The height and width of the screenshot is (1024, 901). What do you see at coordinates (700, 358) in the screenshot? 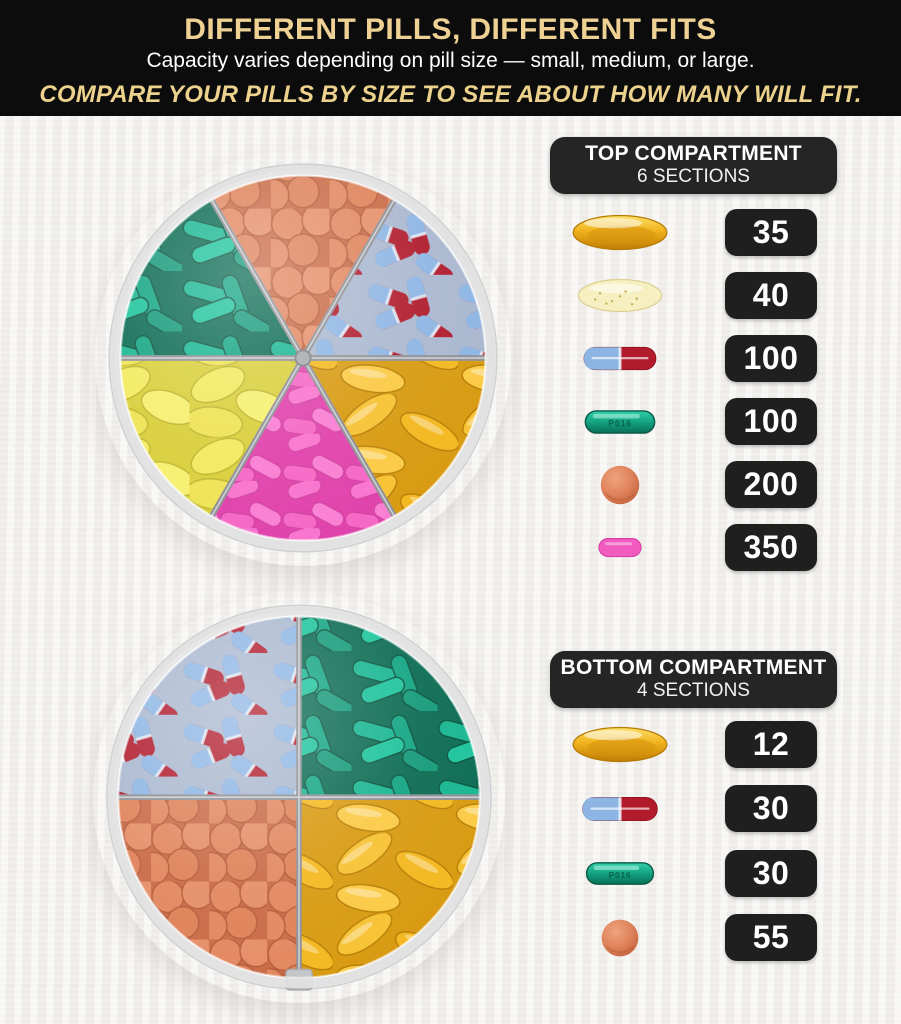
I see `capacity-row: 100` at bounding box center [700, 358].